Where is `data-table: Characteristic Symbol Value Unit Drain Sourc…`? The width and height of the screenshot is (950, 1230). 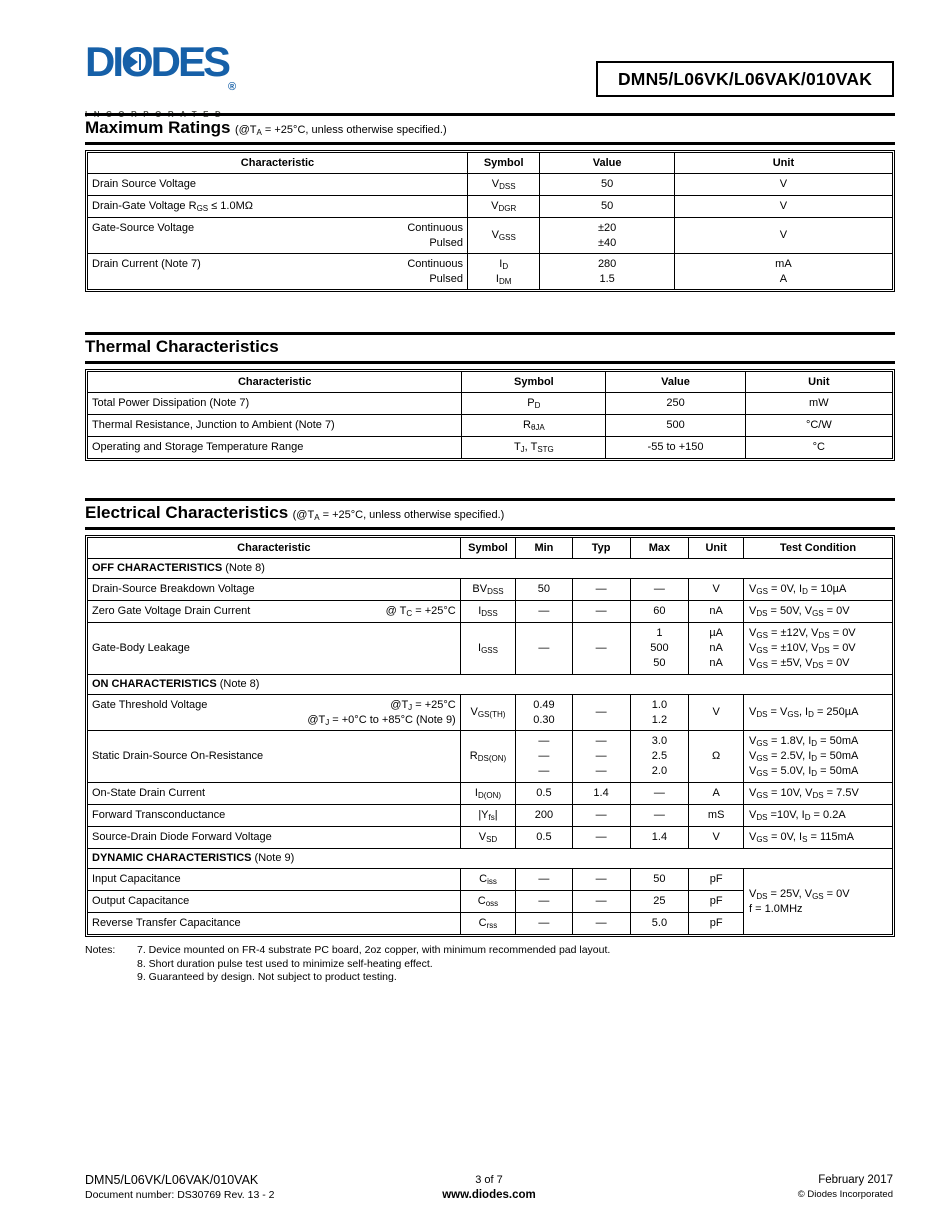
data-table: Characteristic Symbol Value Unit Drain Sourc… is located at coordinates (490, 221).